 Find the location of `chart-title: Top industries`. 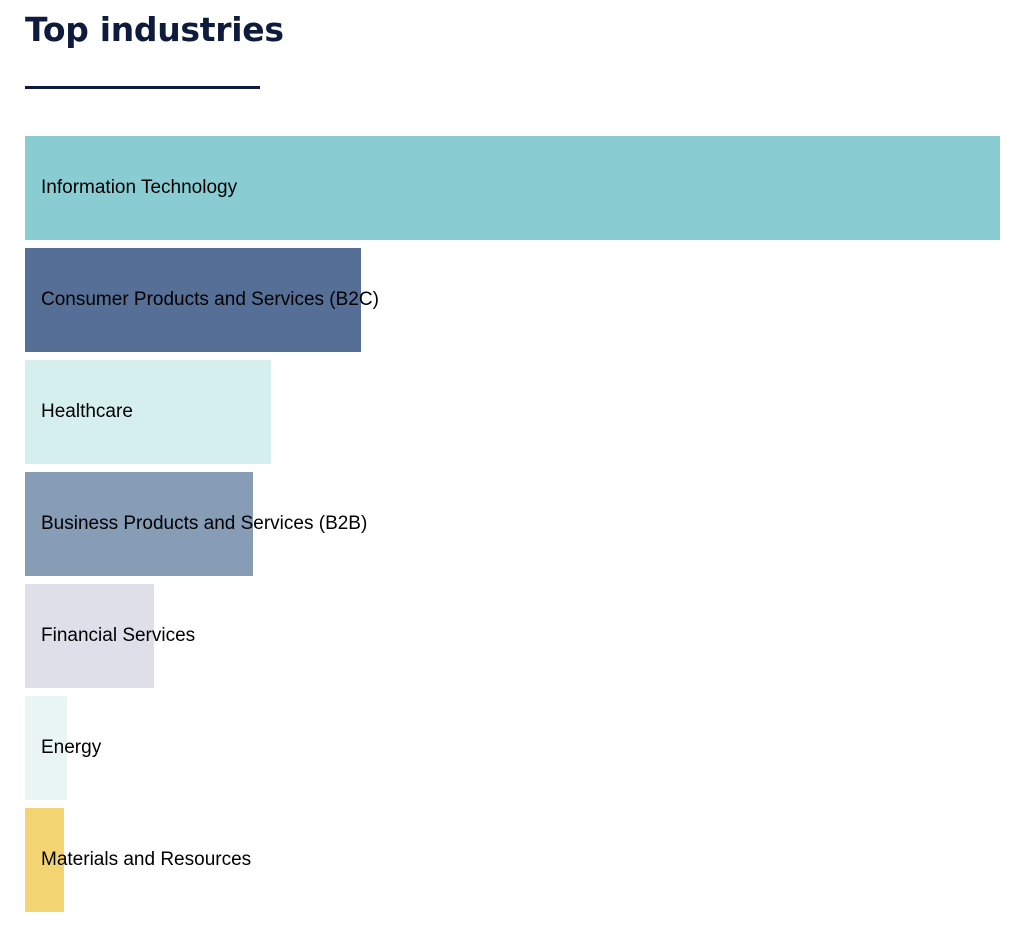

chart-title: Top industries is located at coordinates (154, 29).